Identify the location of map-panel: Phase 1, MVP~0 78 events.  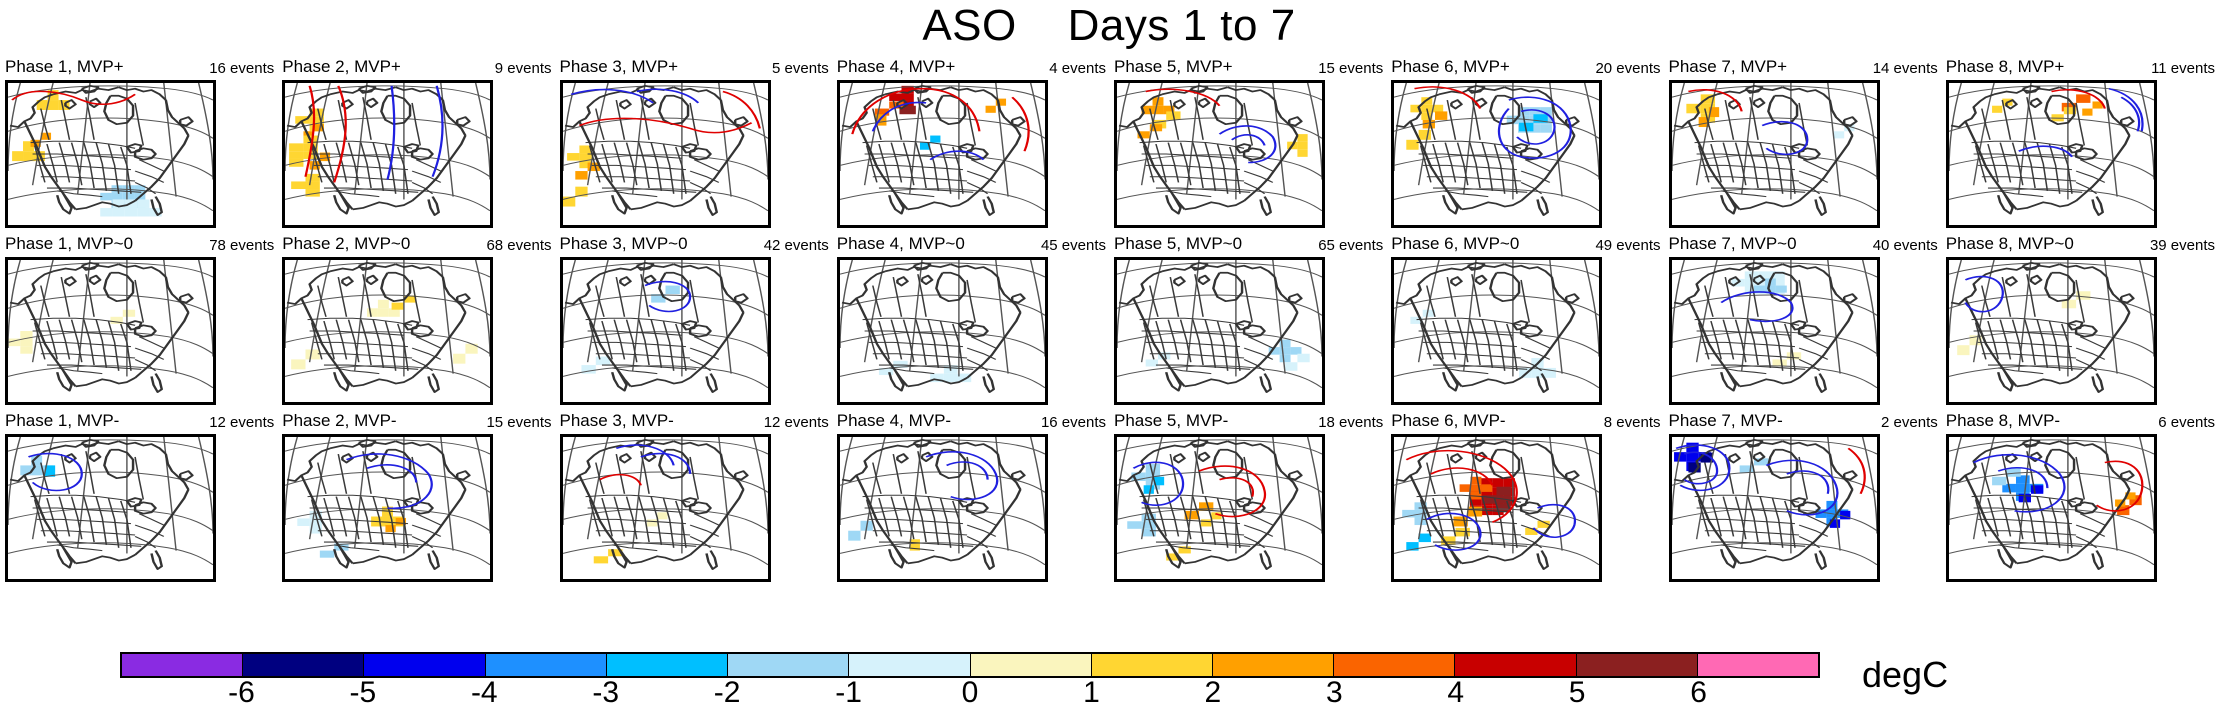
(138, 321).